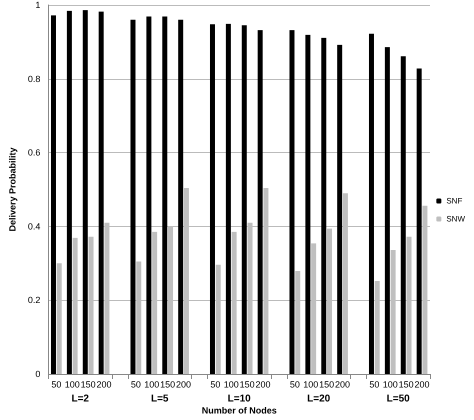 This screenshot has width=474, height=420. What do you see at coordinates (319, 399) in the screenshot?
I see `text: L=20` at bounding box center [319, 399].